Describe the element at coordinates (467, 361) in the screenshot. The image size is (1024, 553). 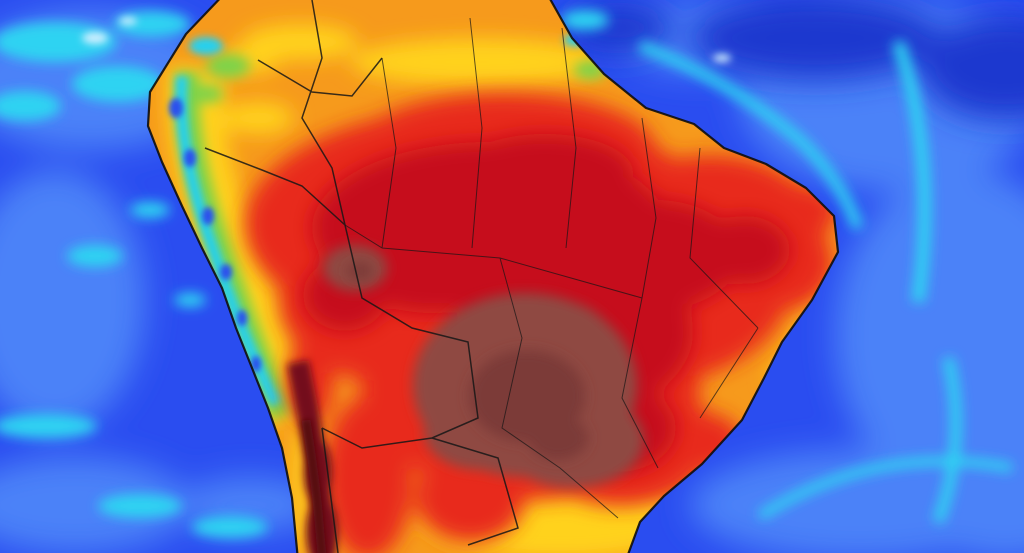
I see `extreme-maroon-core` at that location.